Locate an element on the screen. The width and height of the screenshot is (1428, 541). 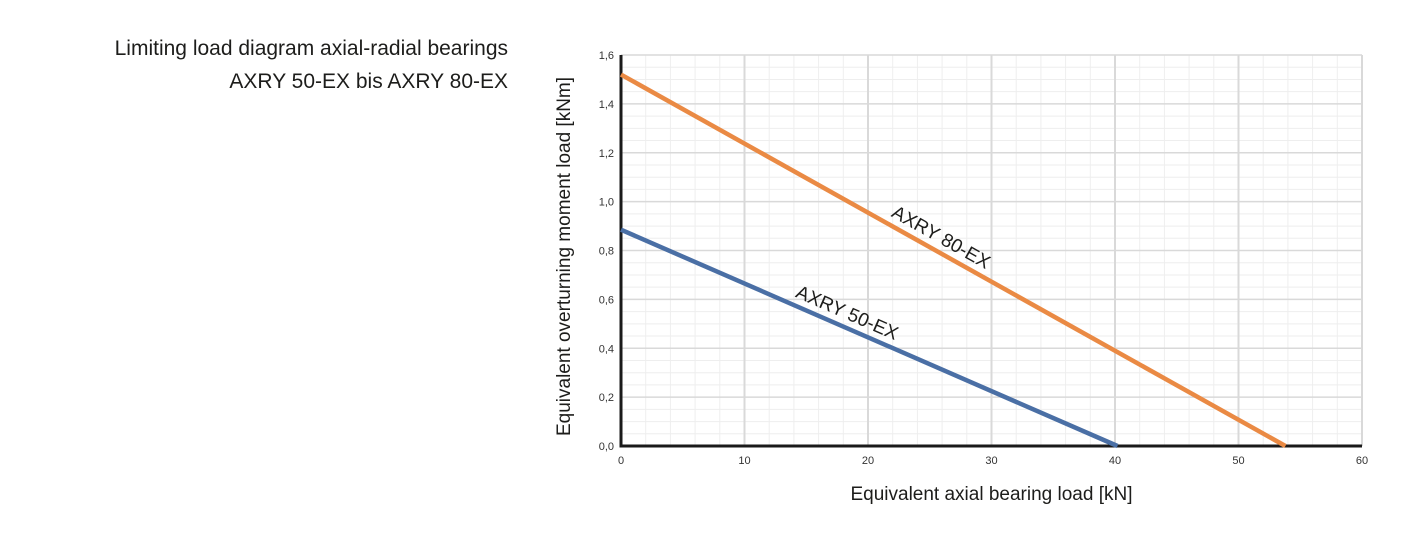
x-tick-labels: 0 10 20 30 40 50 60 is located at coordinates (993, 461).